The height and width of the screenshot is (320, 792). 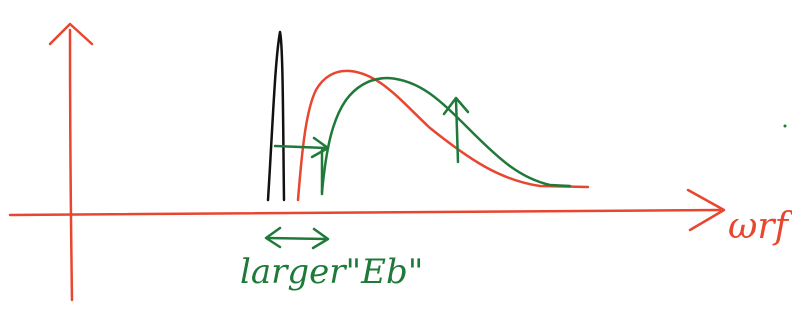 What do you see at coordinates (301, 147) in the screenshot?
I see `green-shift-arrow` at bounding box center [301, 147].